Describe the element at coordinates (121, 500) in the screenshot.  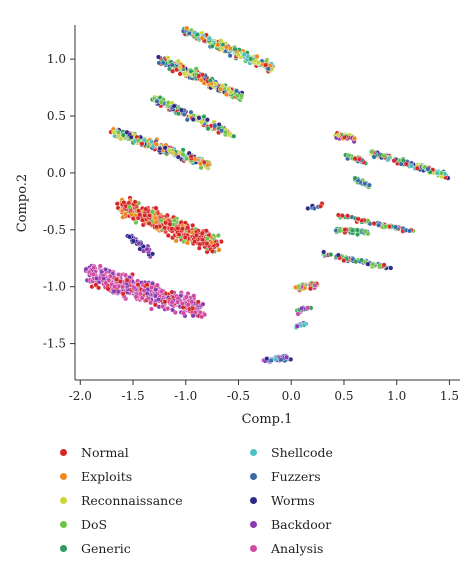
I see `legend-column-left: Normal Exploits Reconnaissance DoS Generic` at that location.